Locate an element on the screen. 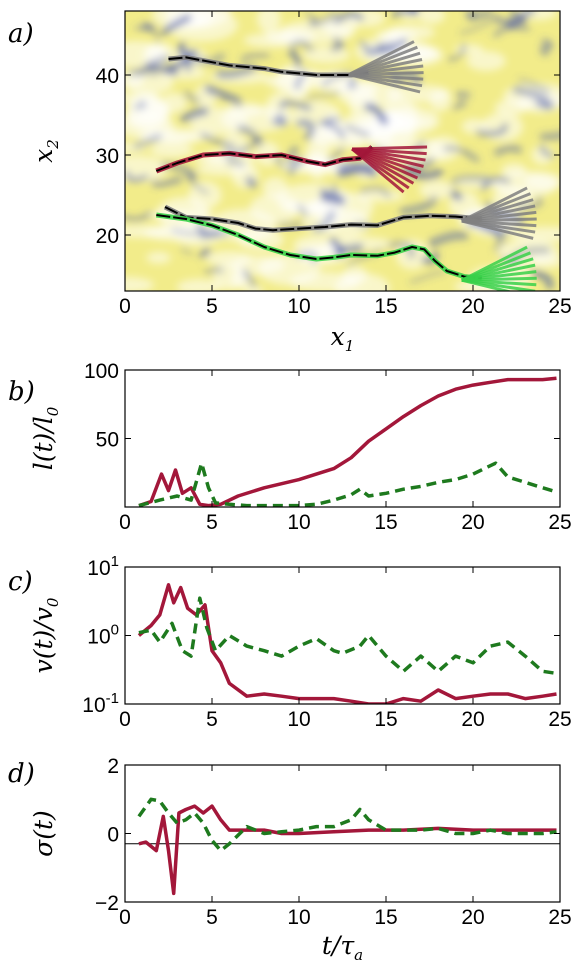 This screenshot has width=582, height=973. y-axis-label: l(t)/l0​ is located at coordinates (45, 438).